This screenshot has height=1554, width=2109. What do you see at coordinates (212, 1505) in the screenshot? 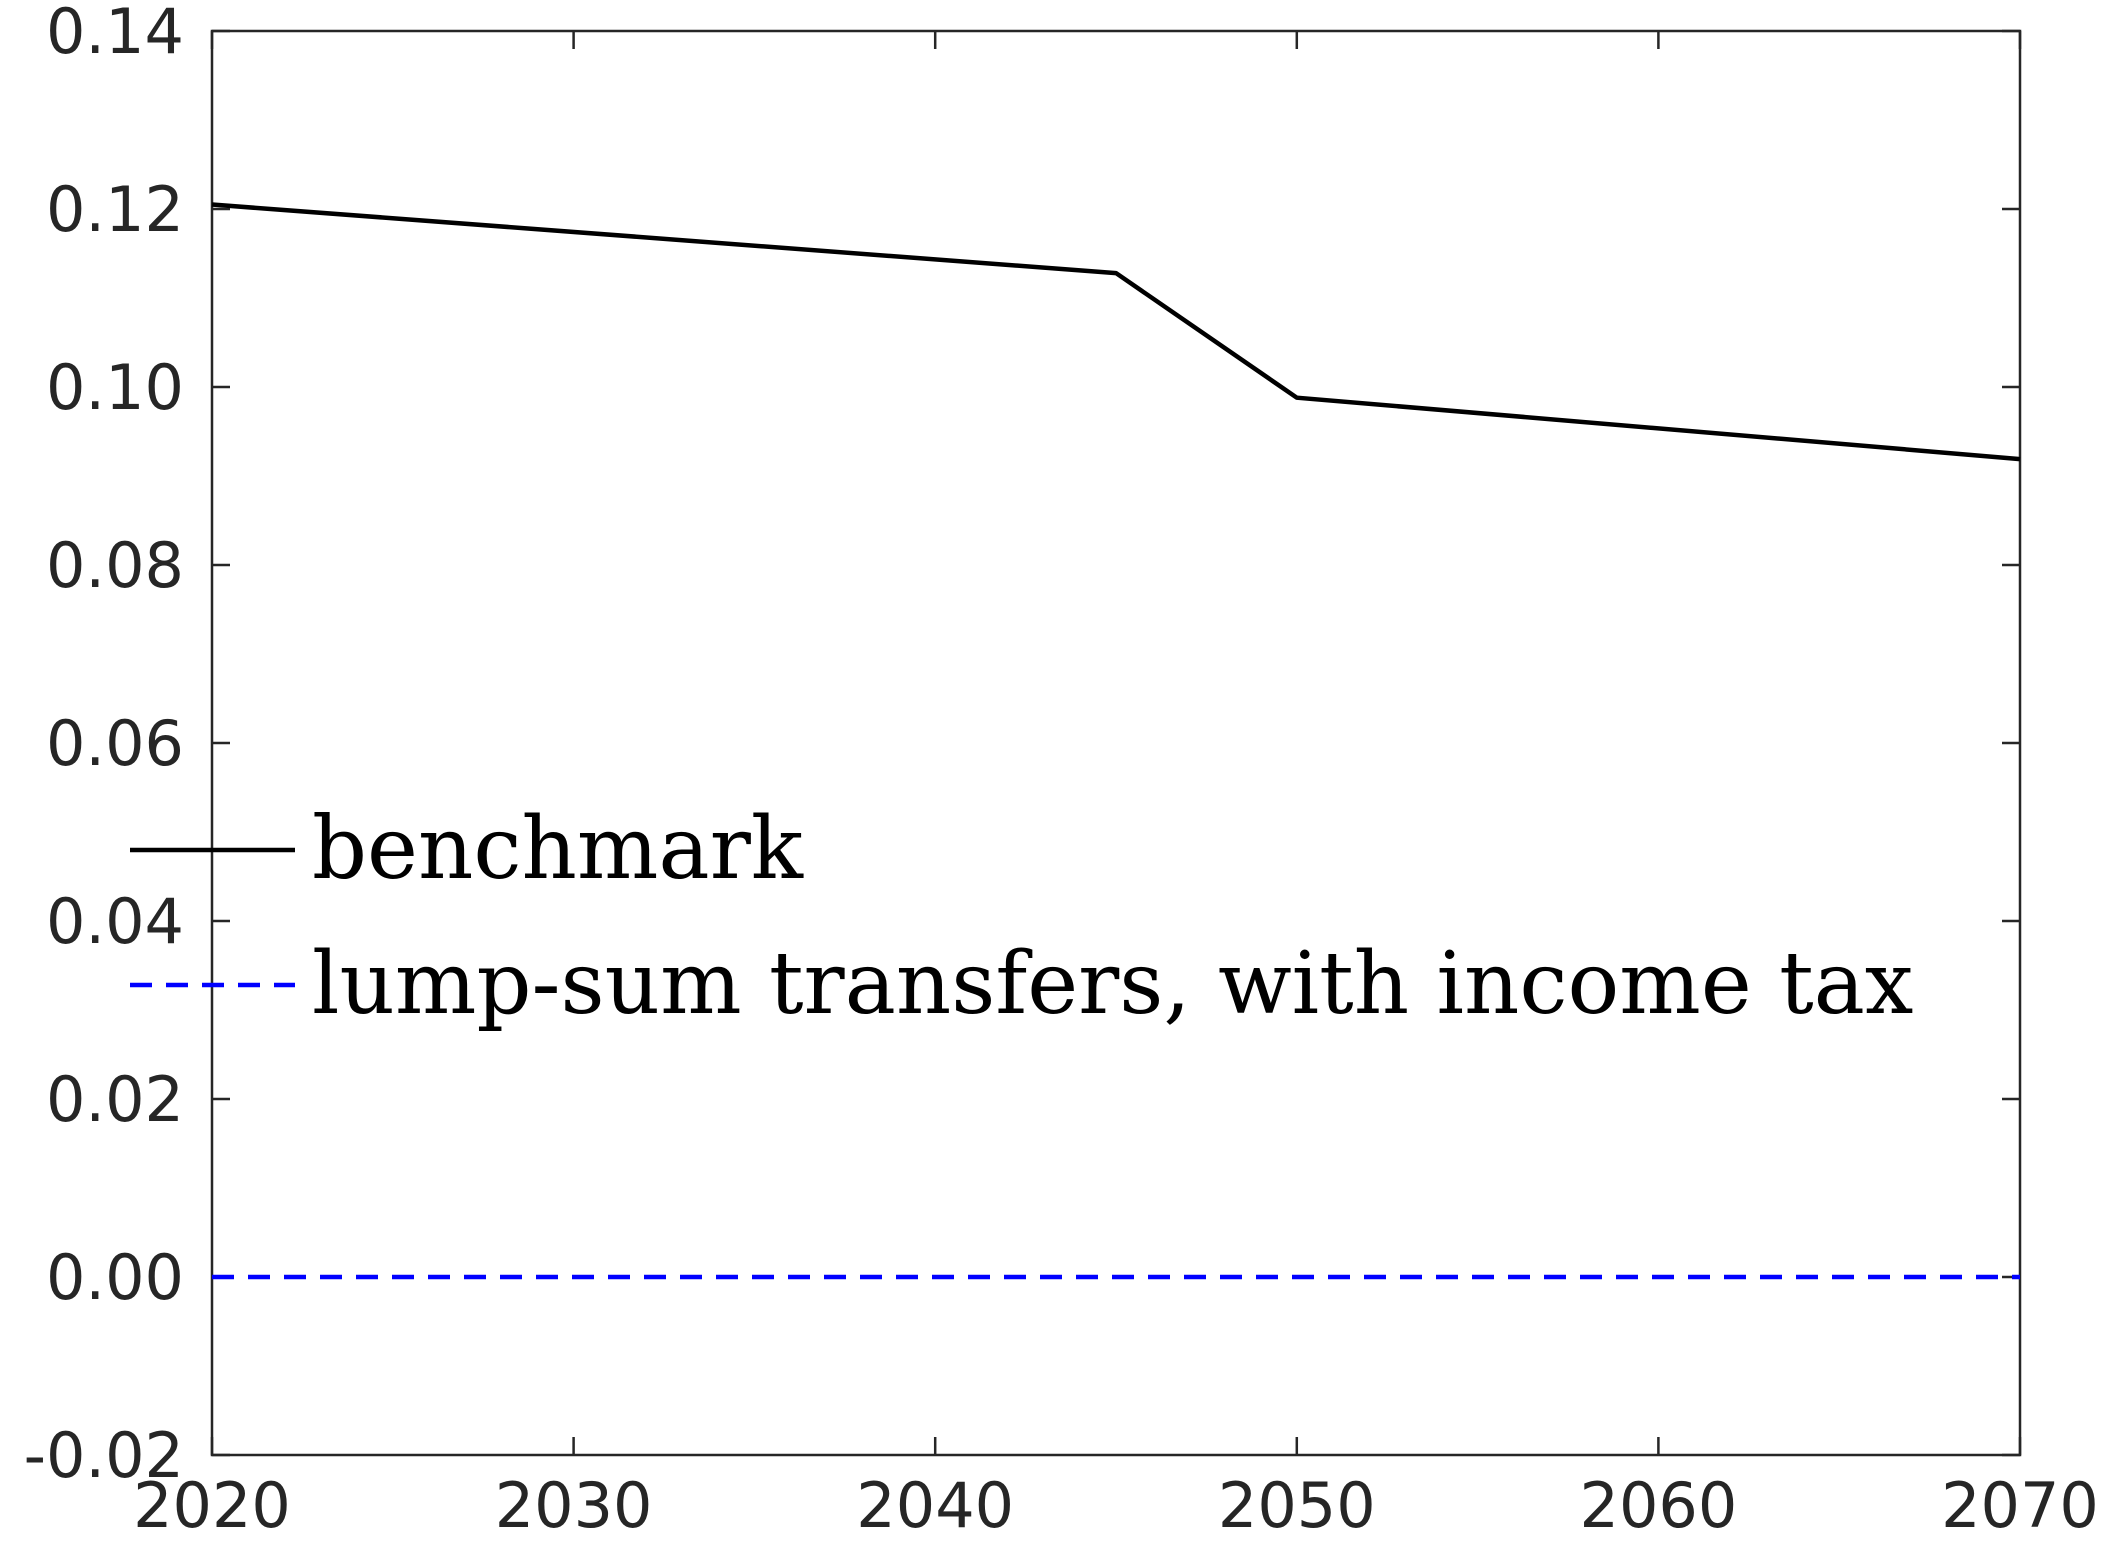
I see `x-tick-label: 2020` at bounding box center [212, 1505].